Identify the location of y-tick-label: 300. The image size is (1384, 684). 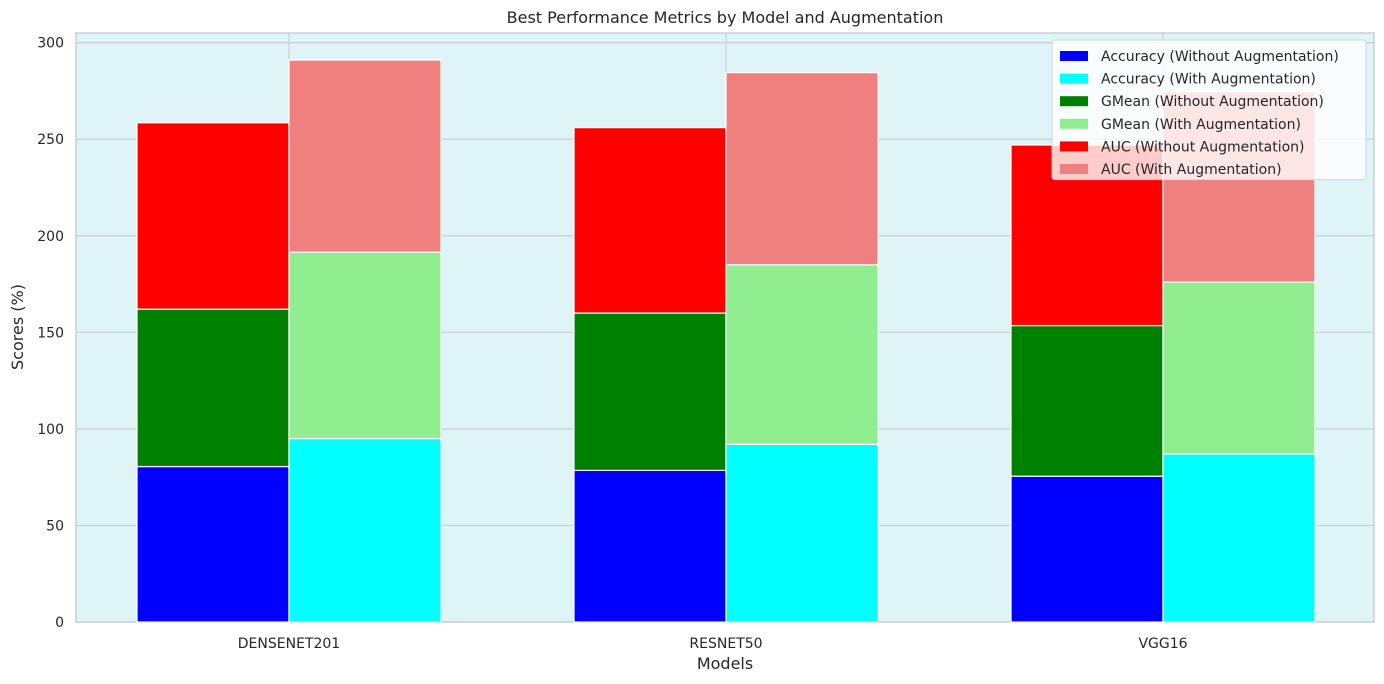
(50, 44).